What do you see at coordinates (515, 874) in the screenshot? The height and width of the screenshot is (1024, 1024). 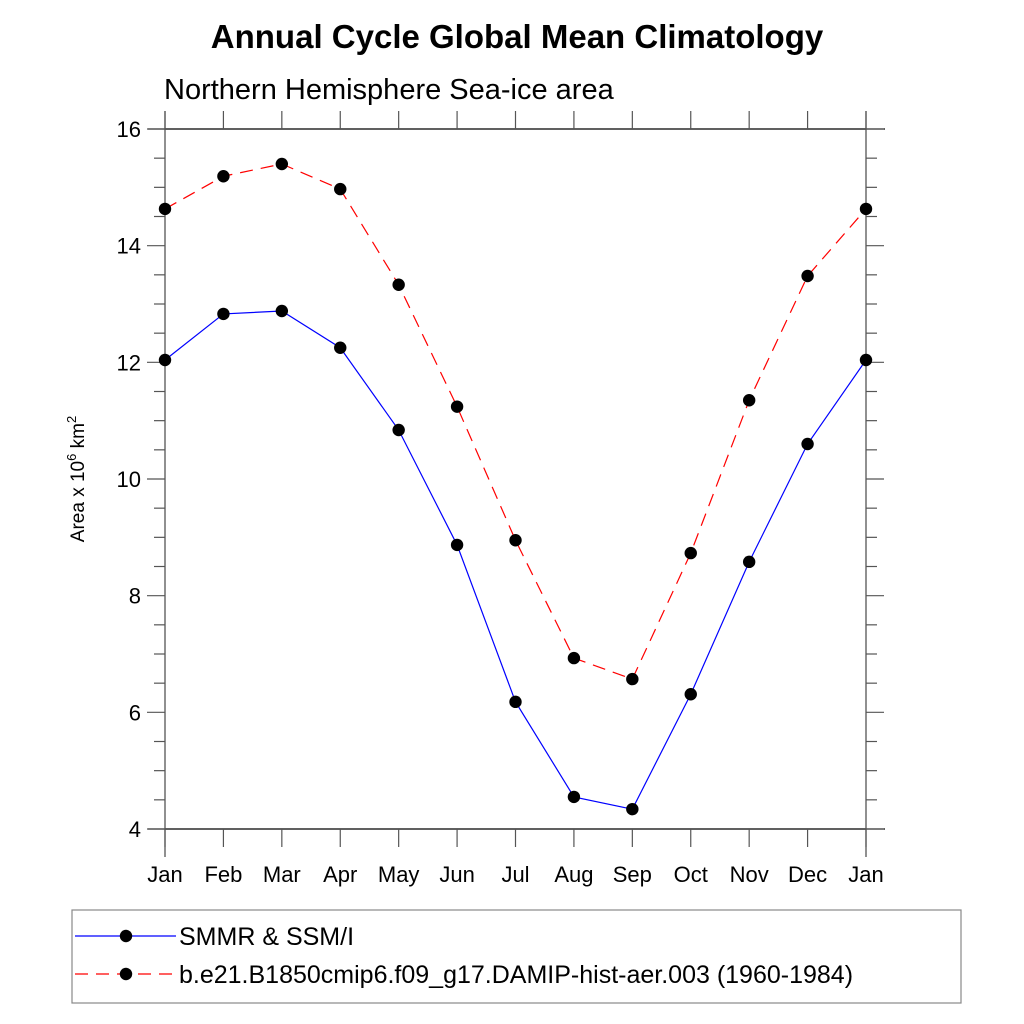 I see `x-tick-label: Jul` at bounding box center [515, 874].